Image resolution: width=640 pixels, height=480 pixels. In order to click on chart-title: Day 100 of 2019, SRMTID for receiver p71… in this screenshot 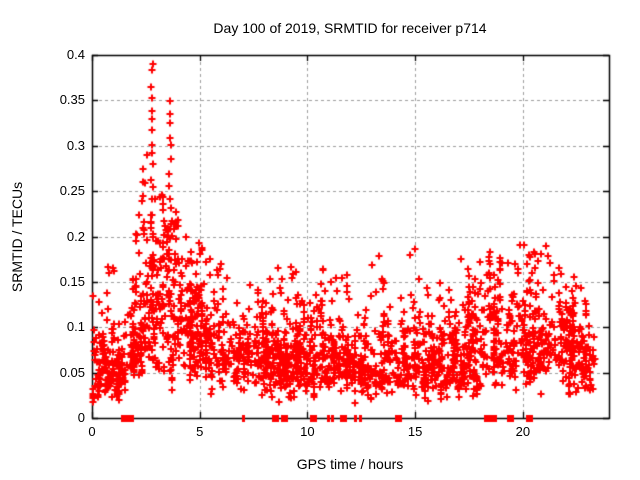, I will do `click(350, 28)`.